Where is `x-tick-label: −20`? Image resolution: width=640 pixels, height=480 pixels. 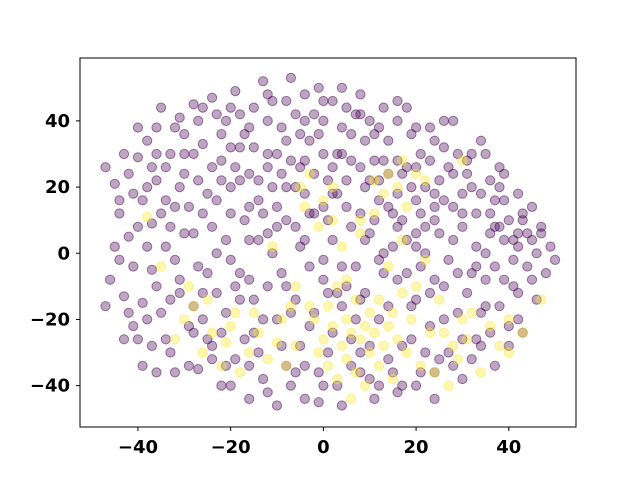
x-tick-label: −20 is located at coordinates (231, 447).